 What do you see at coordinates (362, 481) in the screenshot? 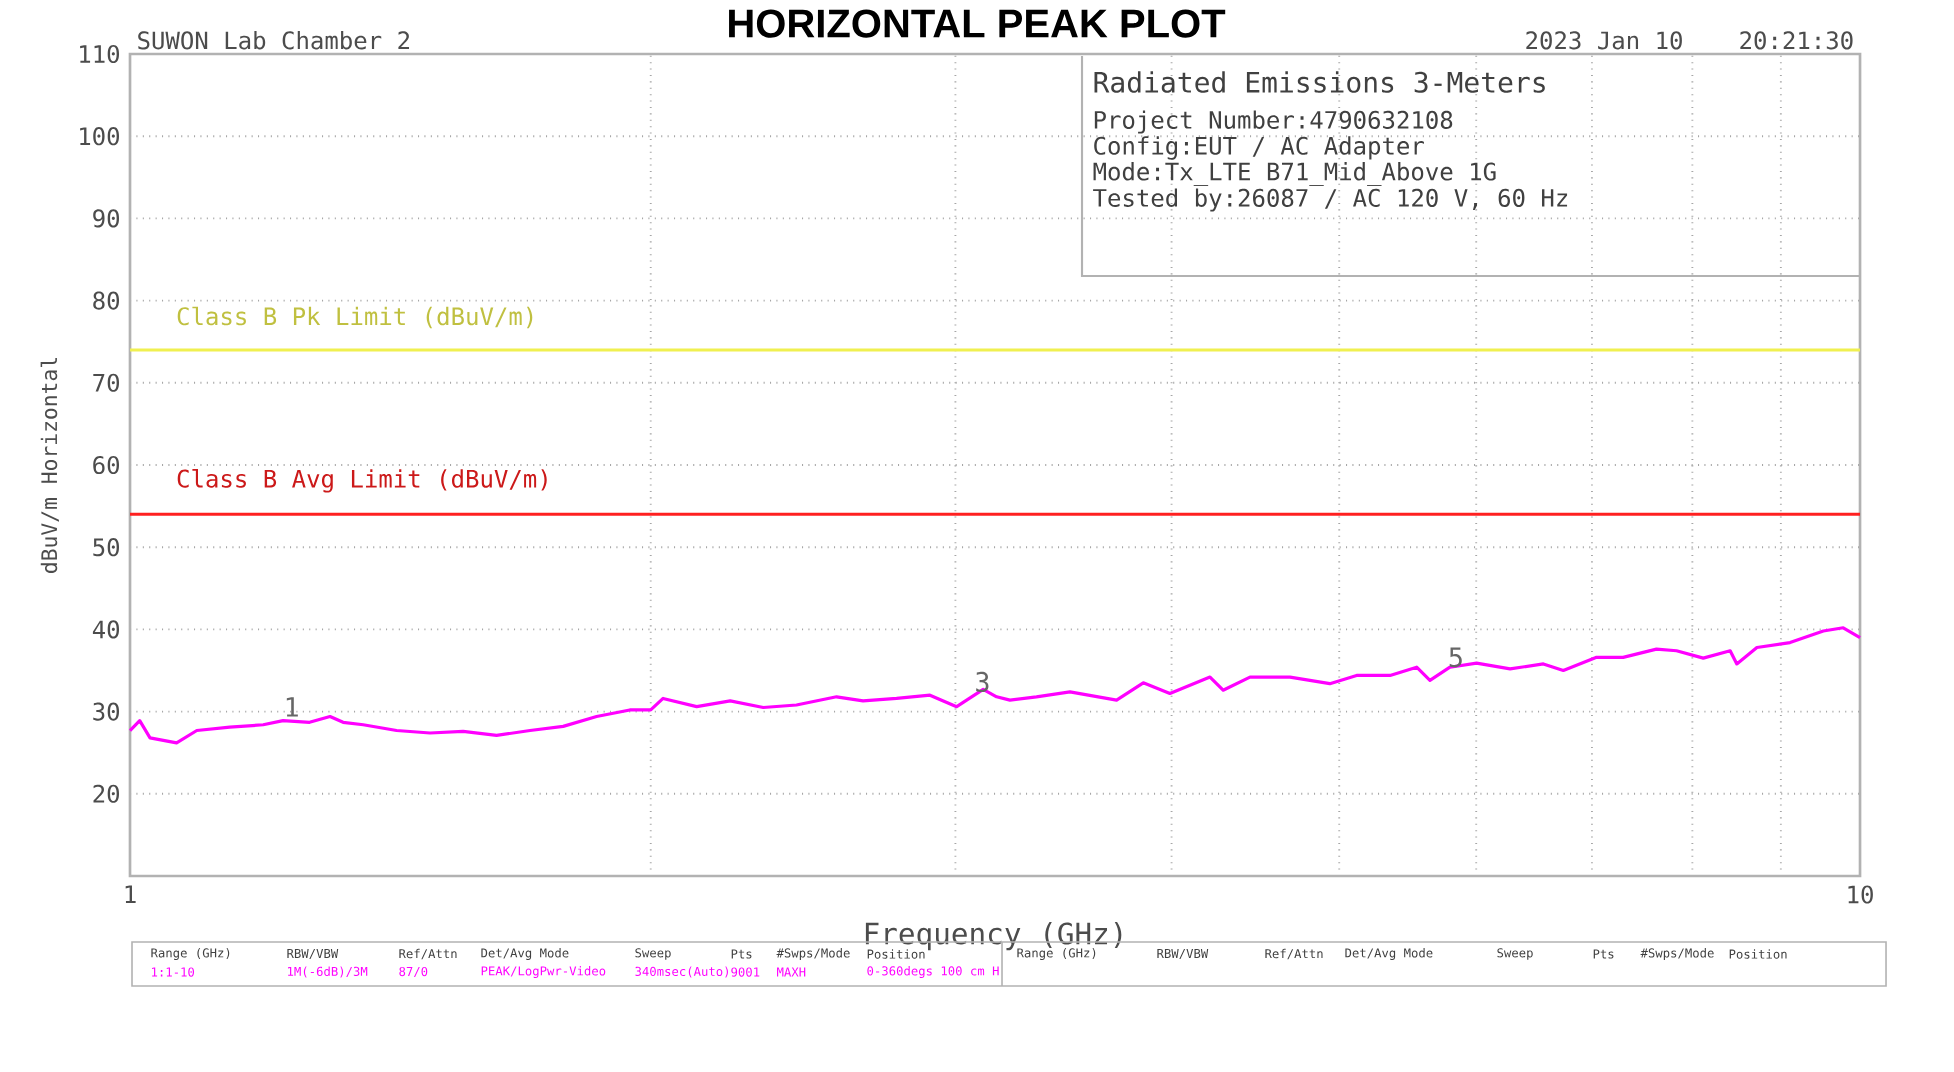
I see `ref-line-label: Class B Avg Limit (dBuV/m)` at bounding box center [362, 481].